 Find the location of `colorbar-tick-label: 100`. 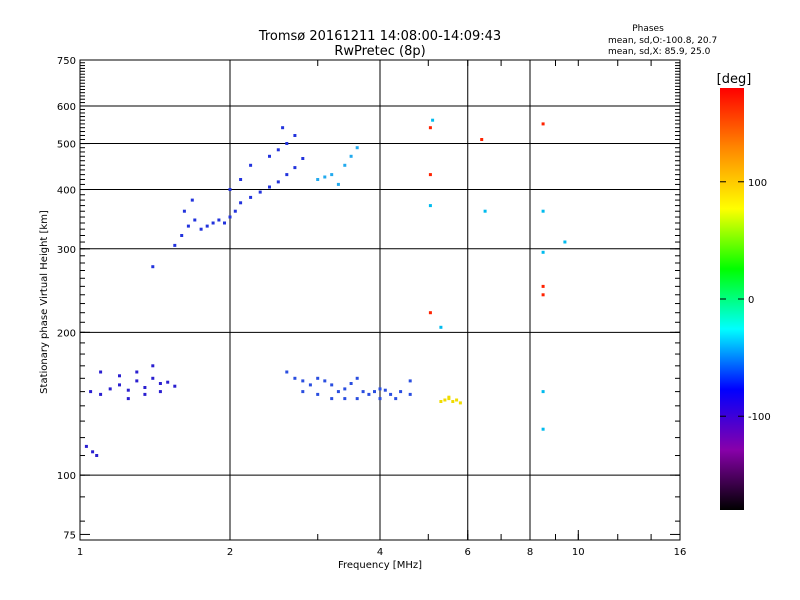

colorbar-tick-label: 100 is located at coordinates (757, 183).